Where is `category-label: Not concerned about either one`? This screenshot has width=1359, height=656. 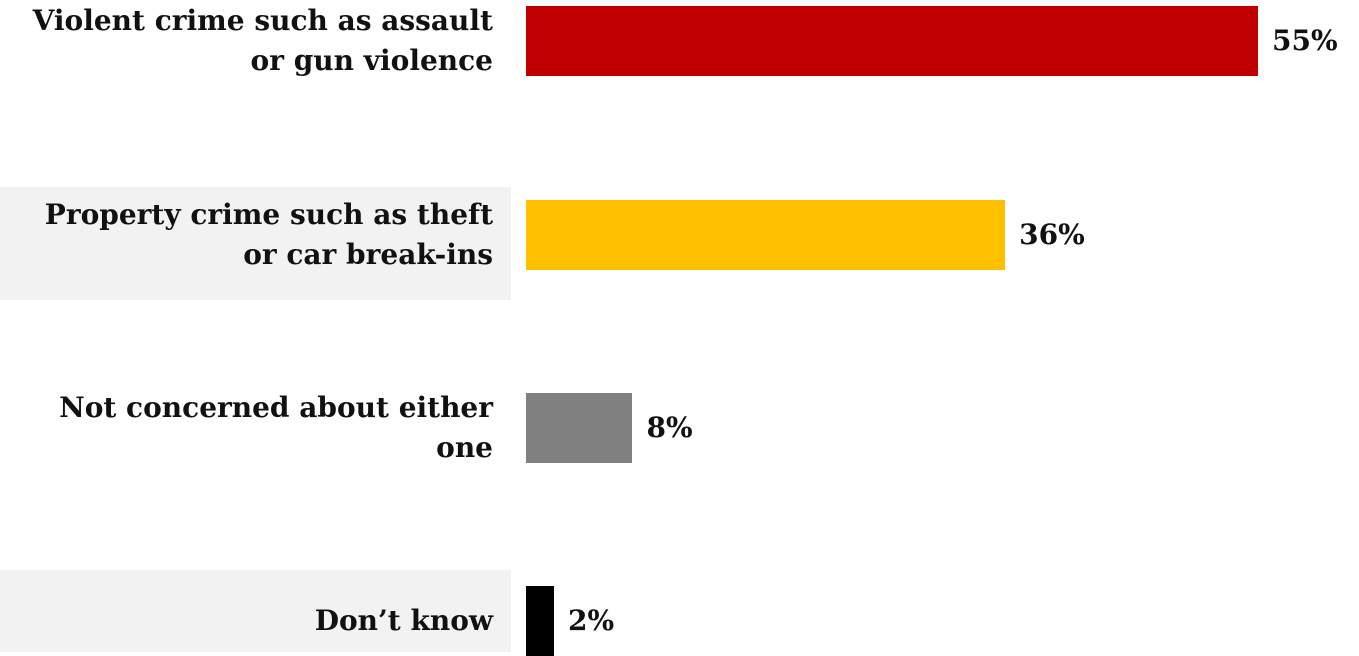 category-label: Not concerned about either one is located at coordinates (276, 427).